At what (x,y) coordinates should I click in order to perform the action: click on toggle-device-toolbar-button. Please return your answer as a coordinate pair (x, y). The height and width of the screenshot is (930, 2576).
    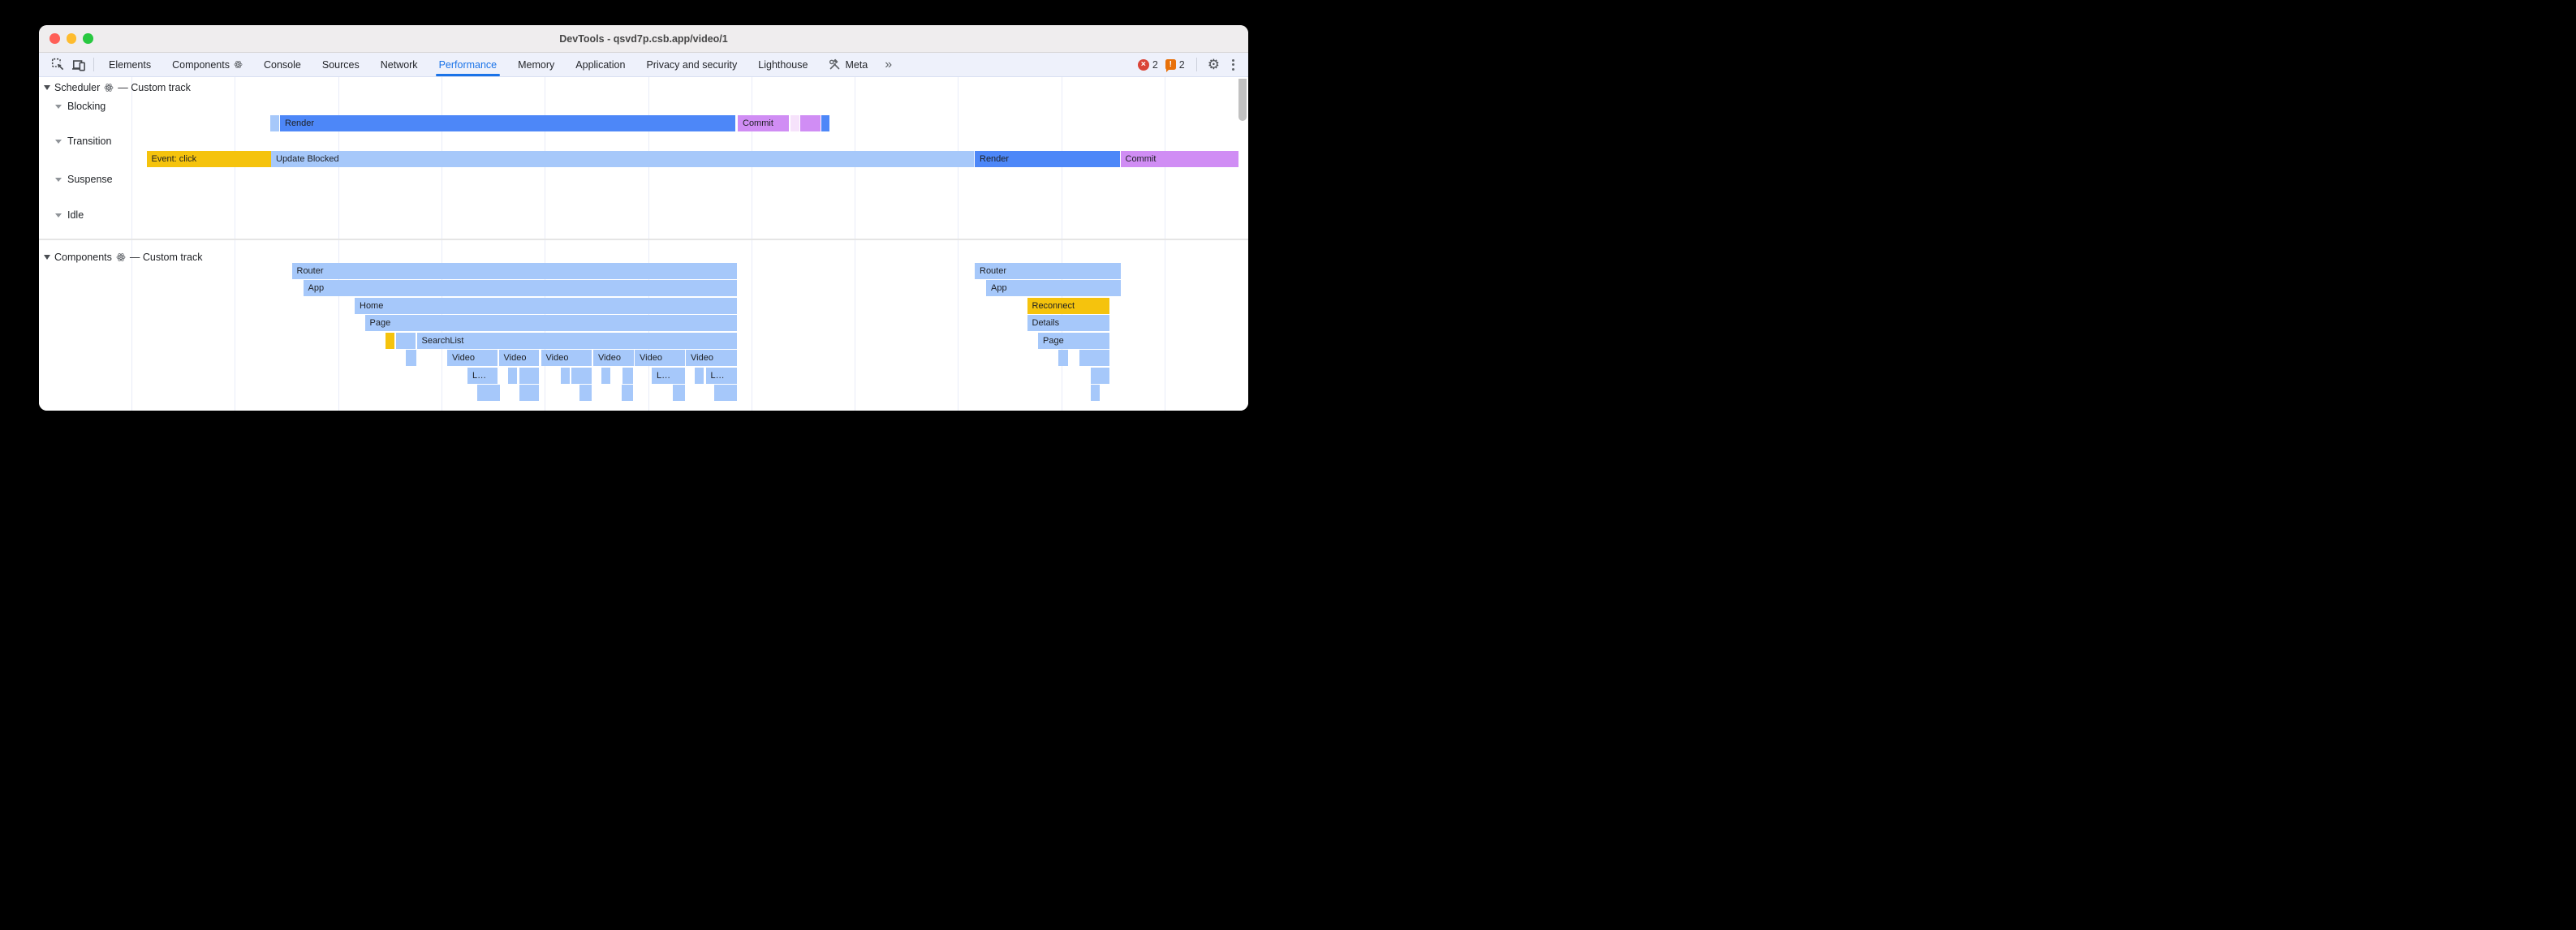
    Looking at the image, I should click on (79, 64).